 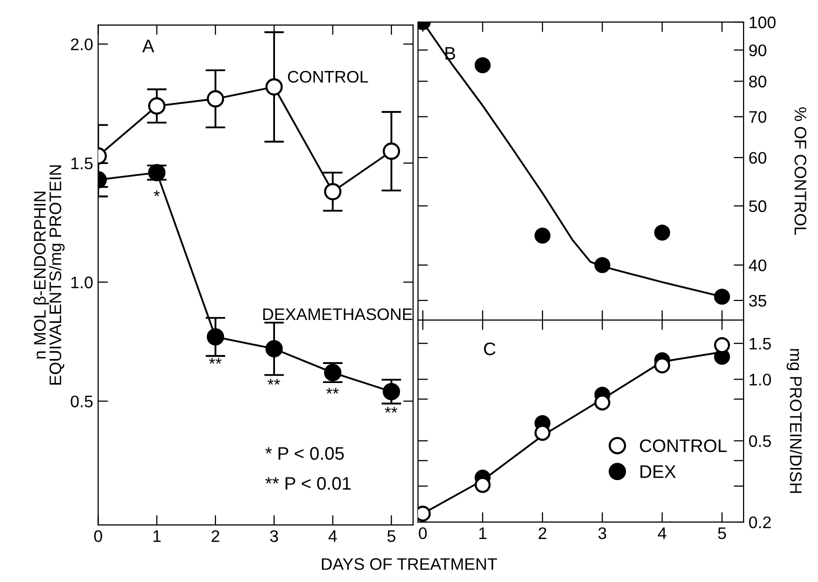 What do you see at coordinates (757, 265) in the screenshot?
I see `y-tick-label: 40` at bounding box center [757, 265].